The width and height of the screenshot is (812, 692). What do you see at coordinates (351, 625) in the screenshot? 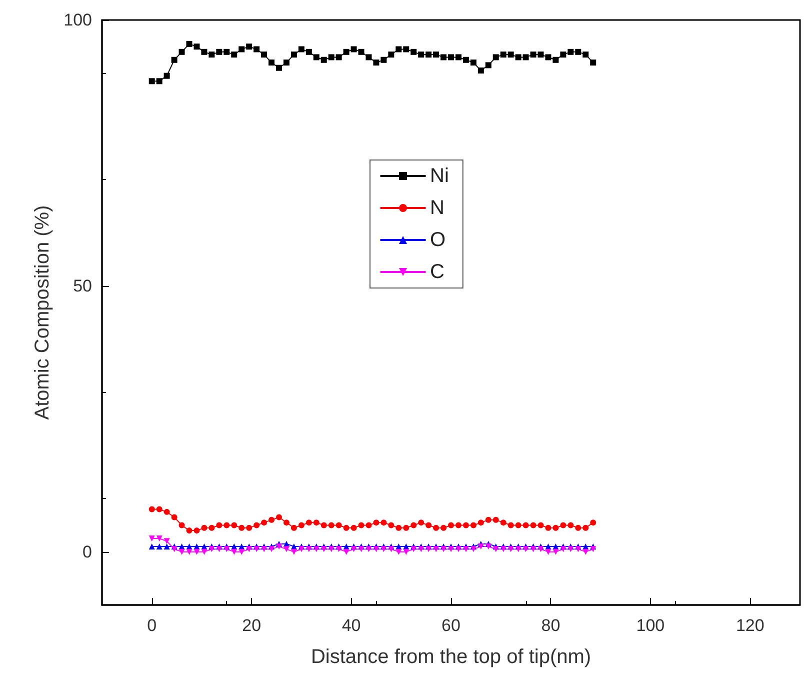
I see `x-tick-label: 40` at bounding box center [351, 625].